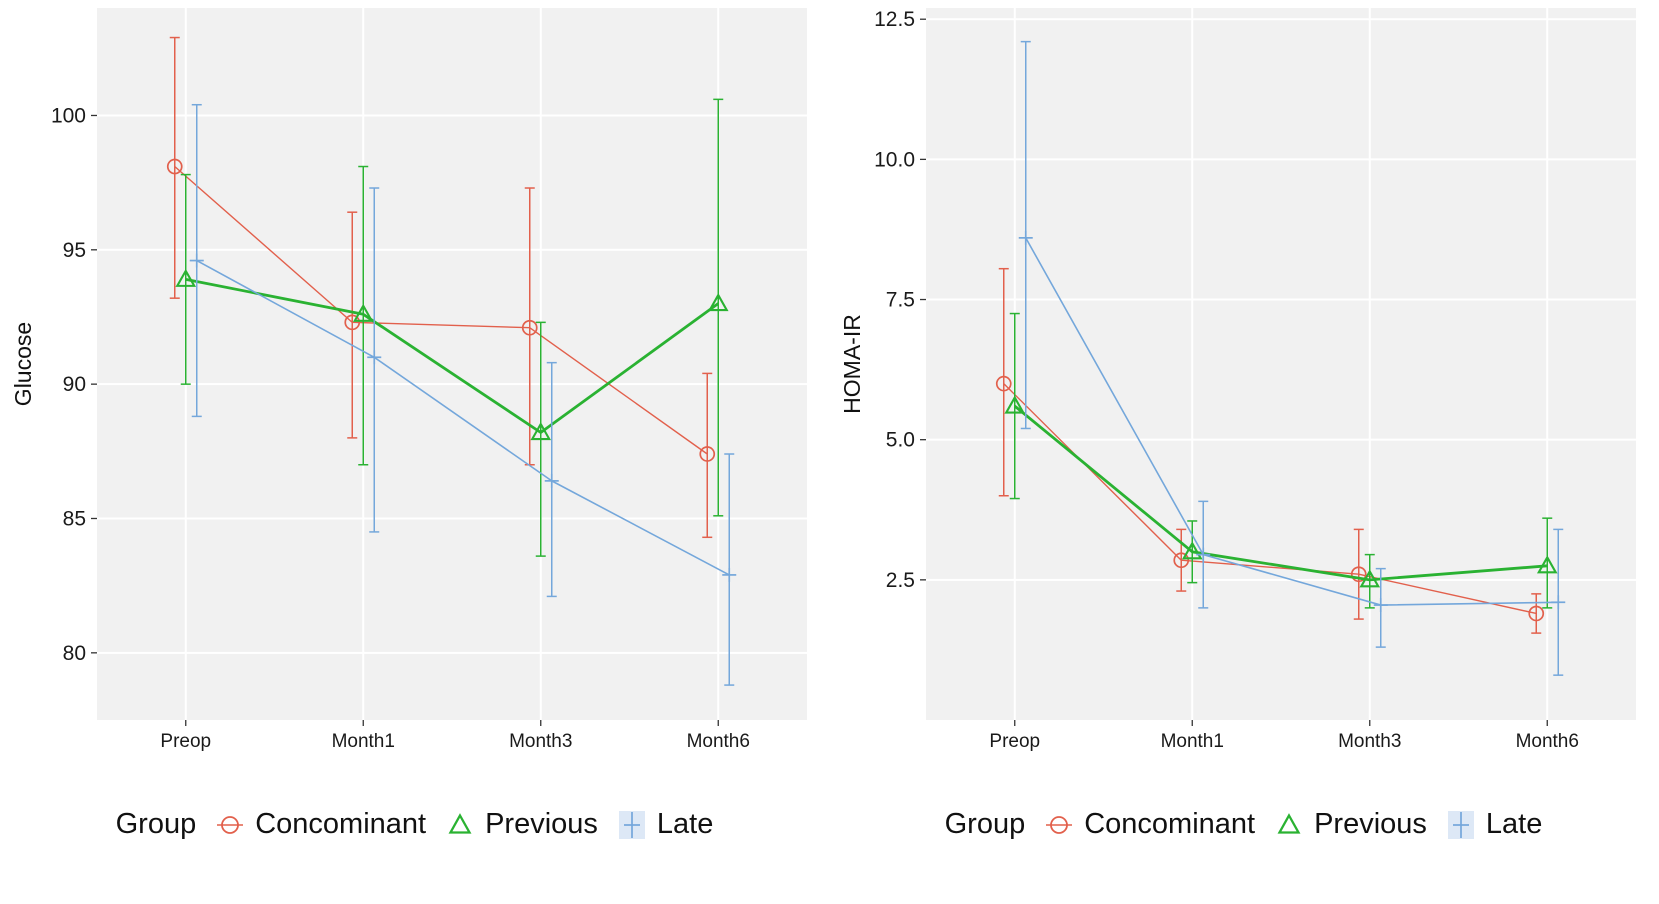 The height and width of the screenshot is (904, 1659). Describe the element at coordinates (73, 250) in the screenshot. I see `y-tick-label: 95` at that location.